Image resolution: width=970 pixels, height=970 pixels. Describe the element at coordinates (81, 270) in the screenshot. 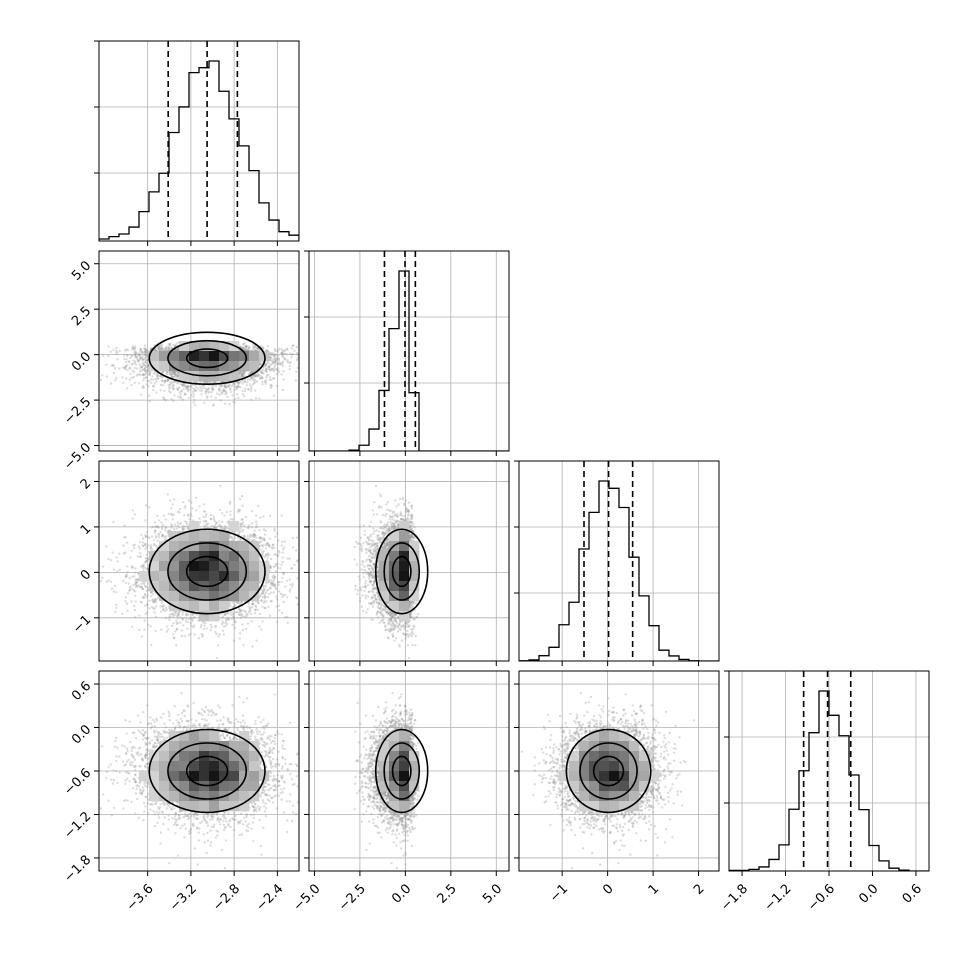

I see `y-tick-label-1-4: 5.0` at that location.